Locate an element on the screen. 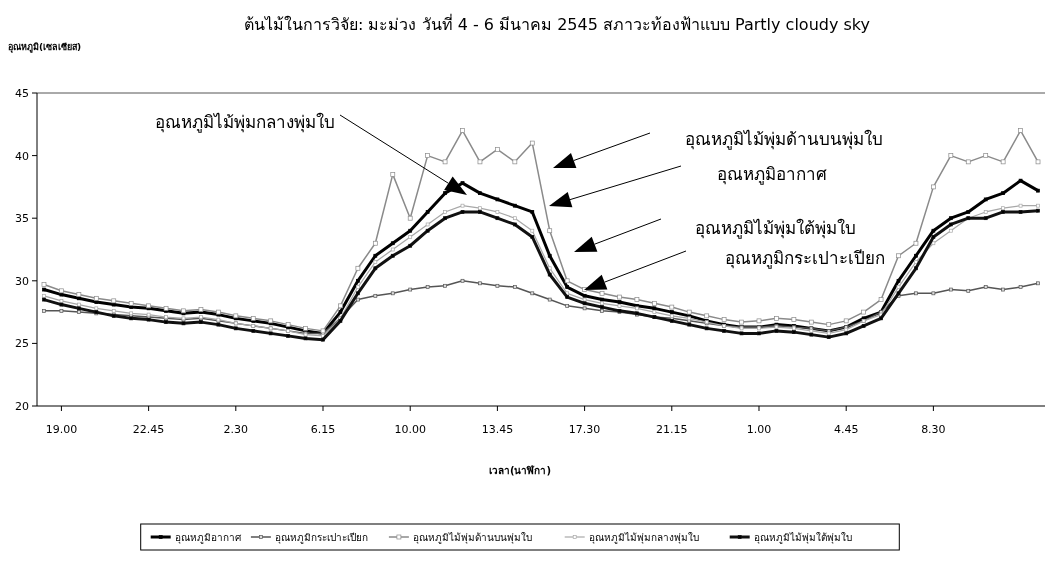 This screenshot has height=571, width=1050. x-tick-label: 13.45 is located at coordinates (497, 429).